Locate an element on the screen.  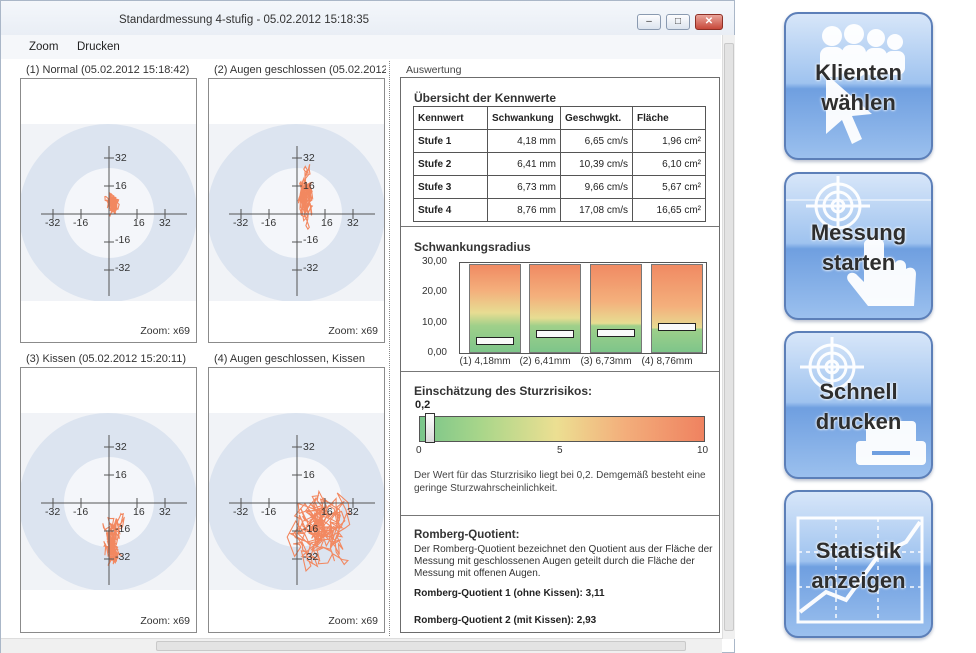
minimize-icon: – is located at coordinates (649, 21).